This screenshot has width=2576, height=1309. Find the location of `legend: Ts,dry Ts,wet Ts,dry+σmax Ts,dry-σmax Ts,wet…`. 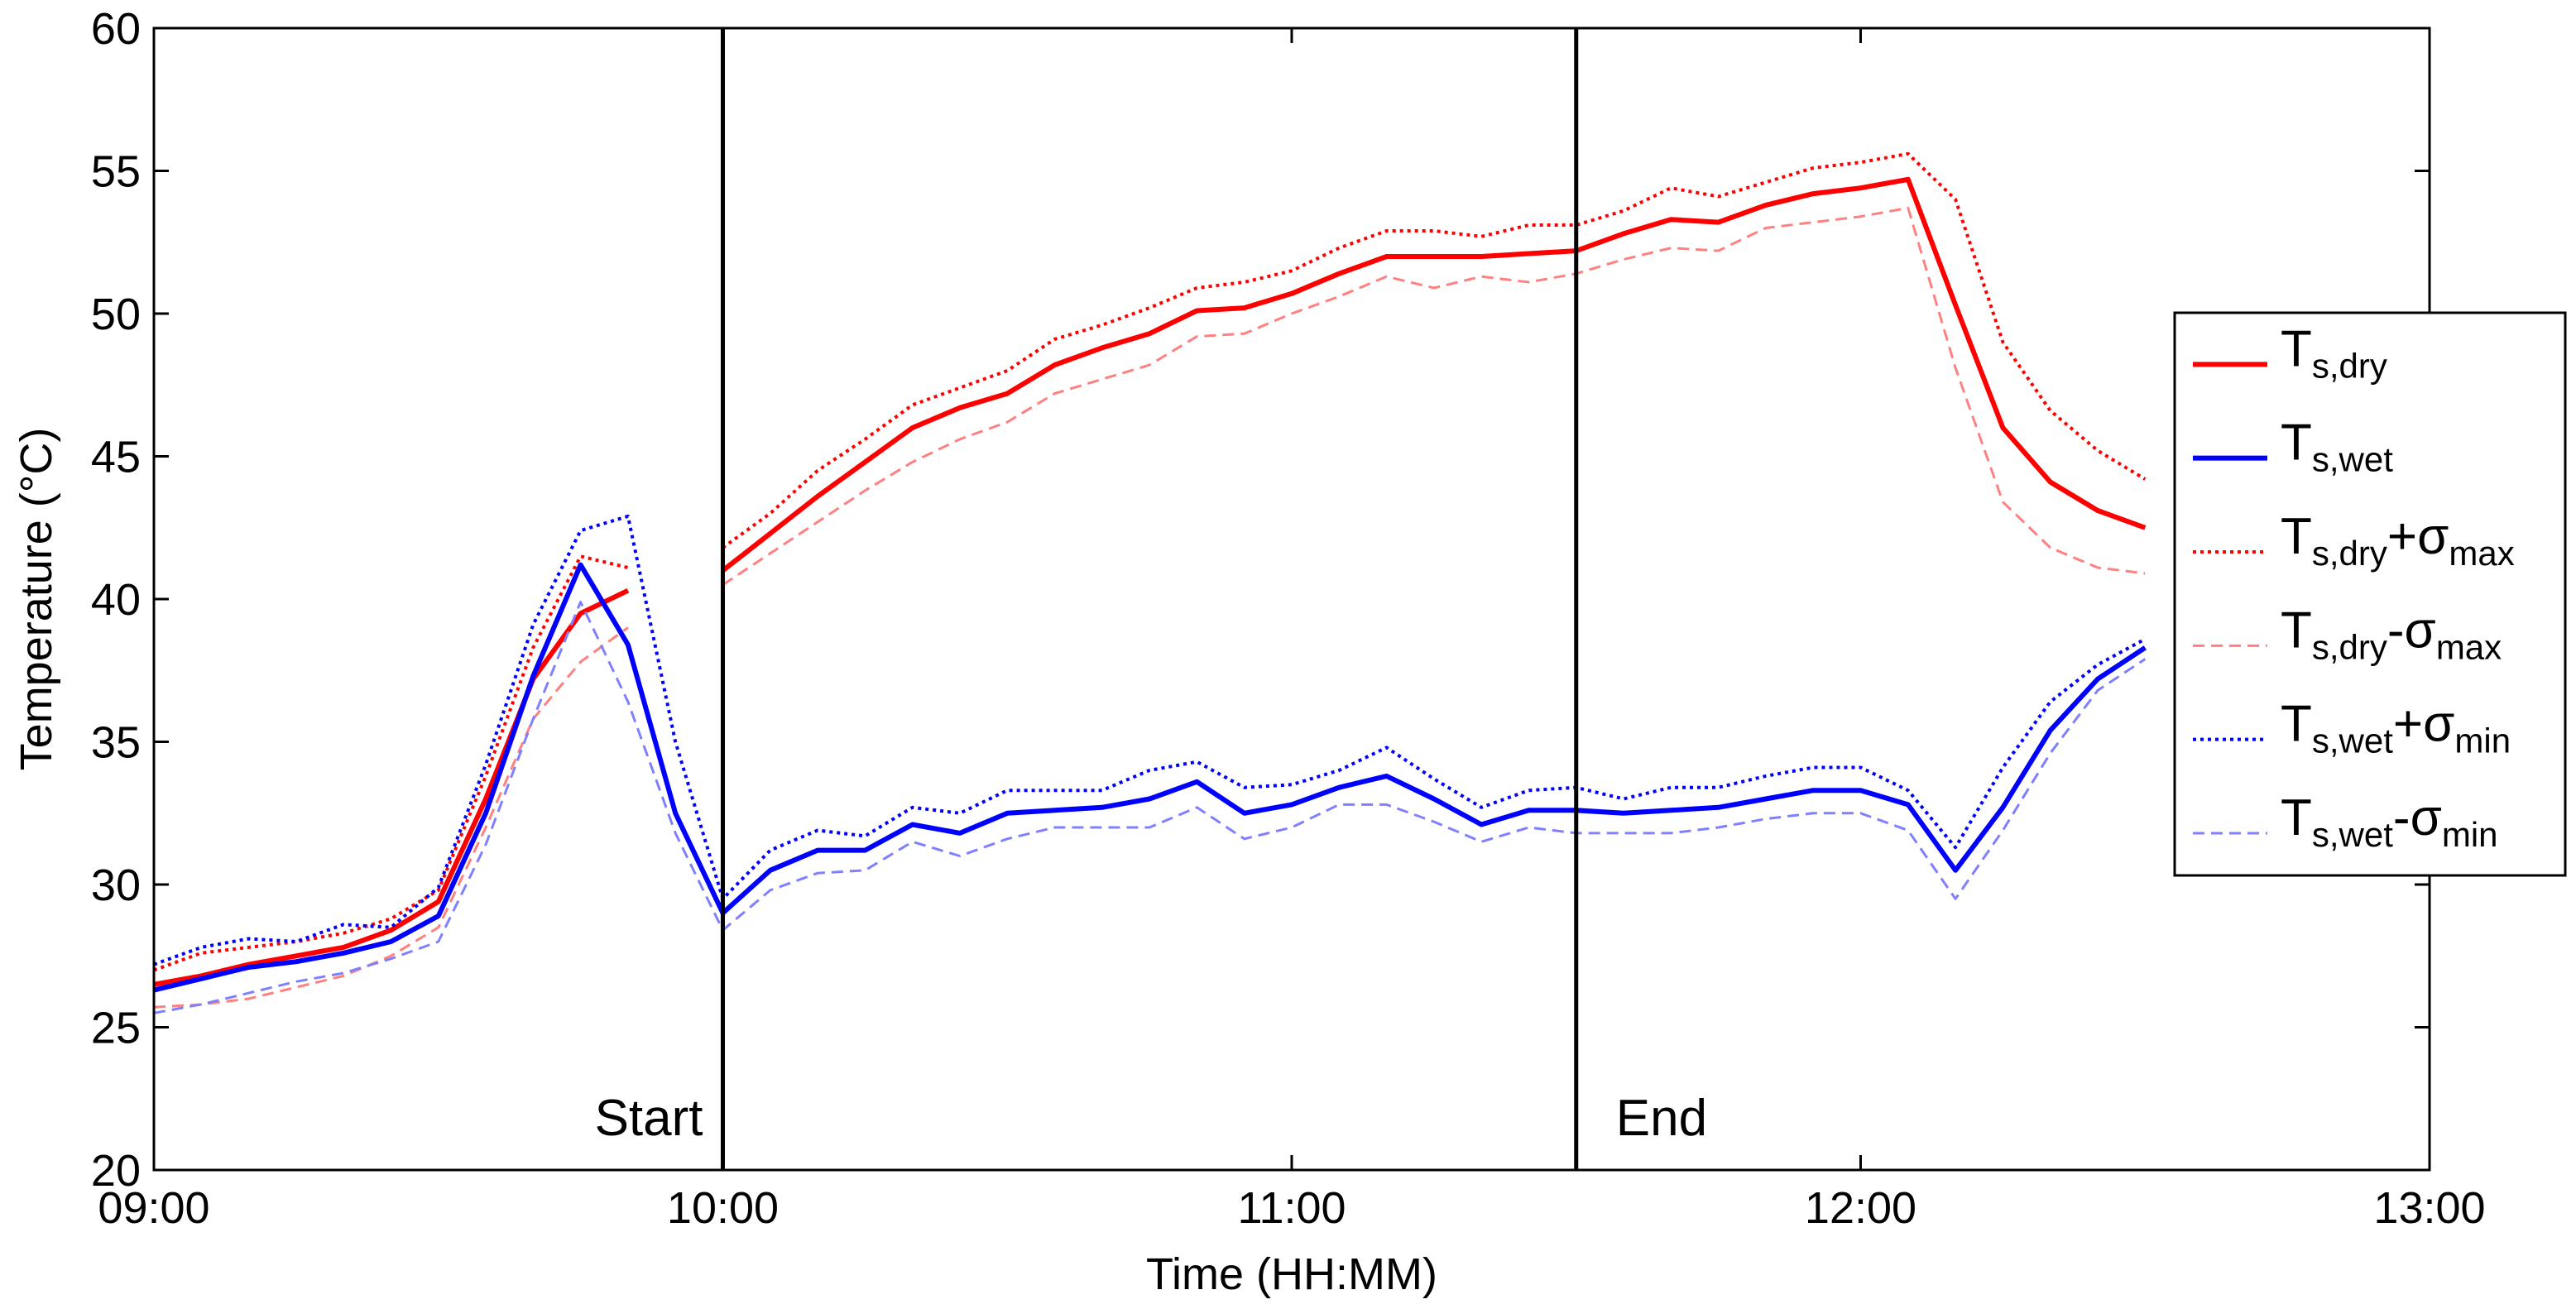

legend: Ts,dry Ts,wet Ts,dry+σmax Ts,dry-σmax Ts,wet… is located at coordinates (2370, 594).